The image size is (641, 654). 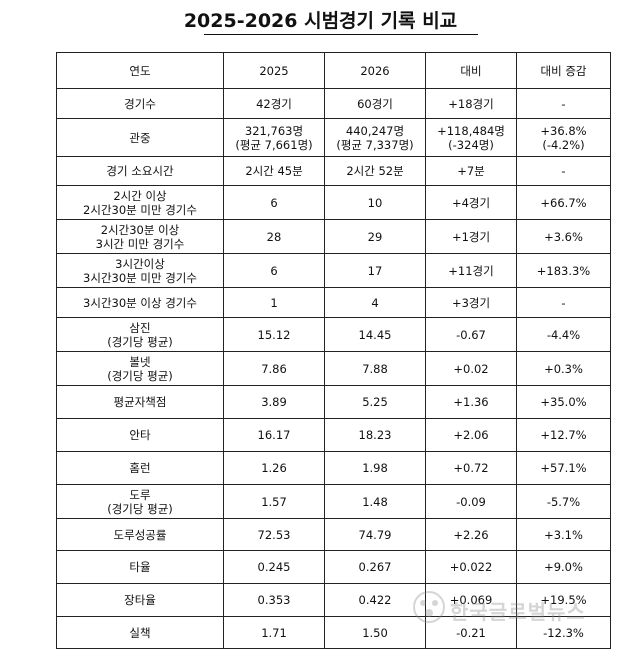 I want to click on value-pct-change: +19.5%, so click(x=563, y=600).